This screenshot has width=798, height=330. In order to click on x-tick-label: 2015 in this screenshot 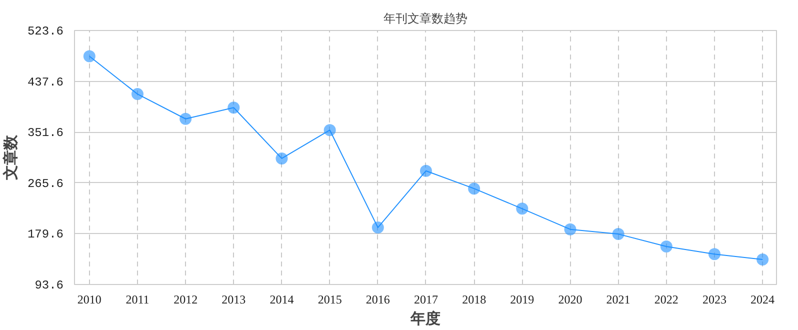, I will do `click(330, 299)`.